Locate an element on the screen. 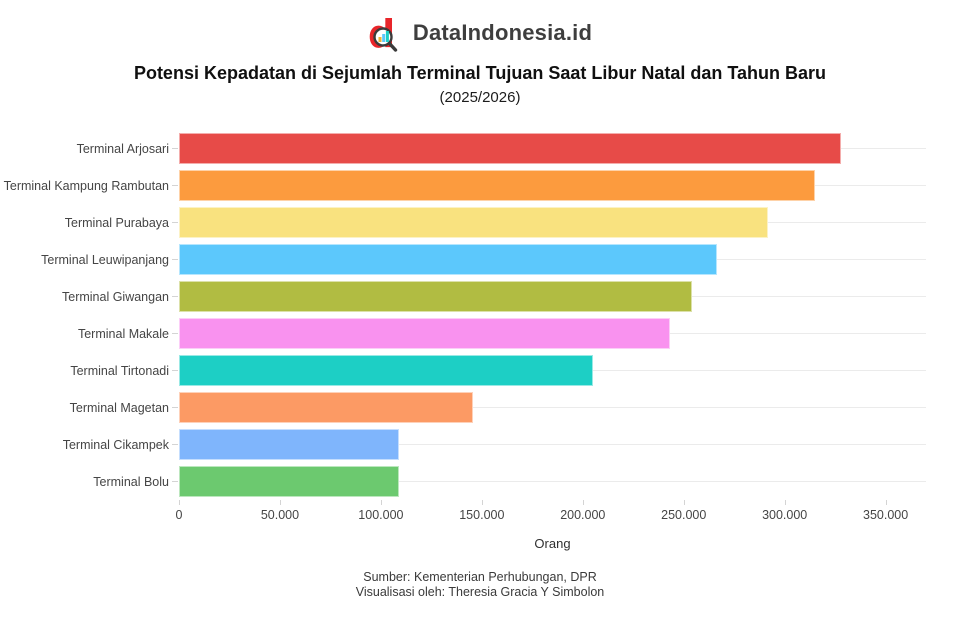 The width and height of the screenshot is (960, 620). dataindonesia-logo-icon: d is located at coordinates (386, 34).